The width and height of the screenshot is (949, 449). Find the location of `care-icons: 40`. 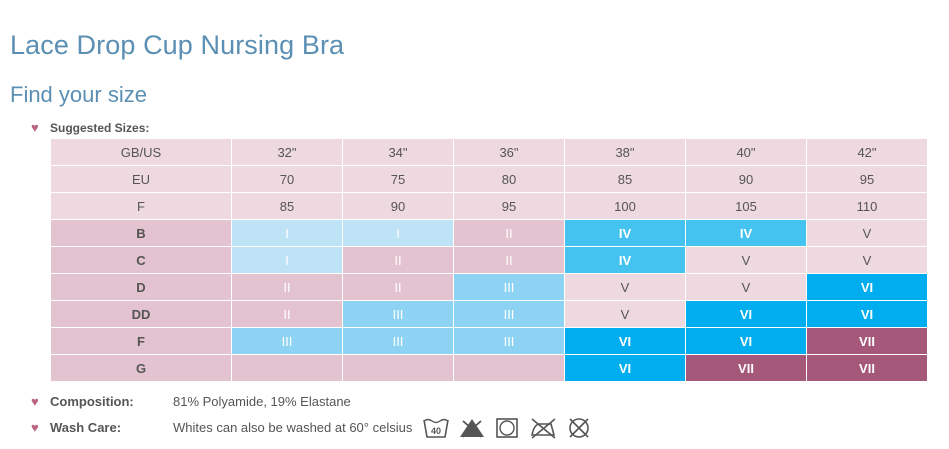

care-icons: 40 is located at coordinates (507, 428).